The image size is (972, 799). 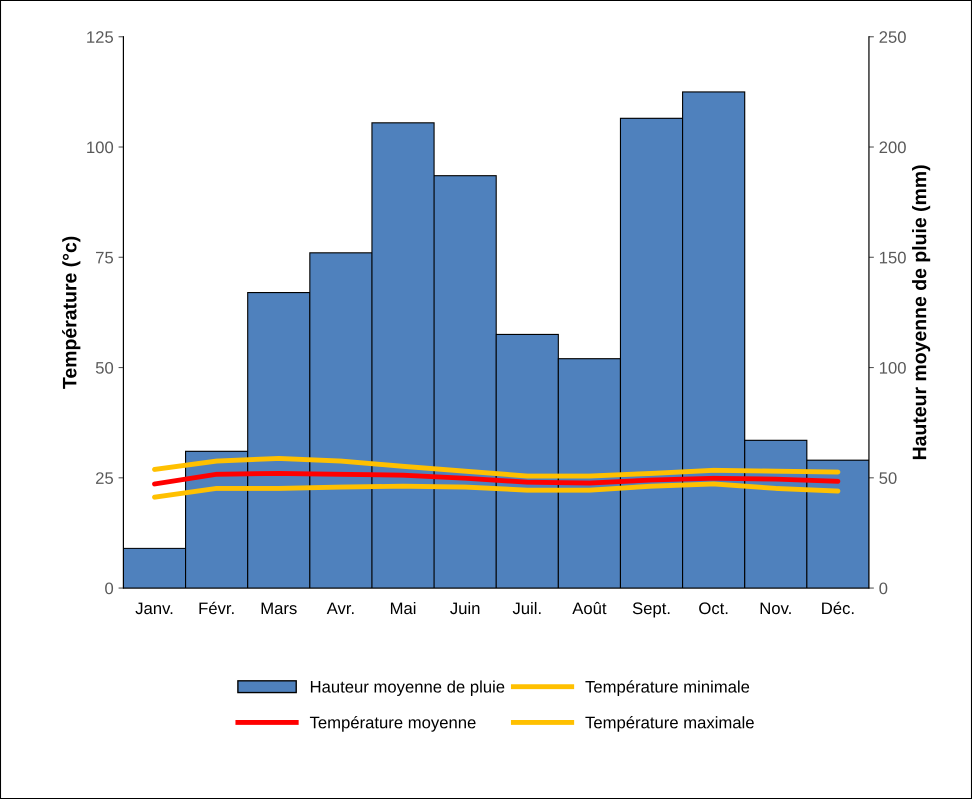 I want to click on x-tick-label: Oct., so click(x=713, y=608).